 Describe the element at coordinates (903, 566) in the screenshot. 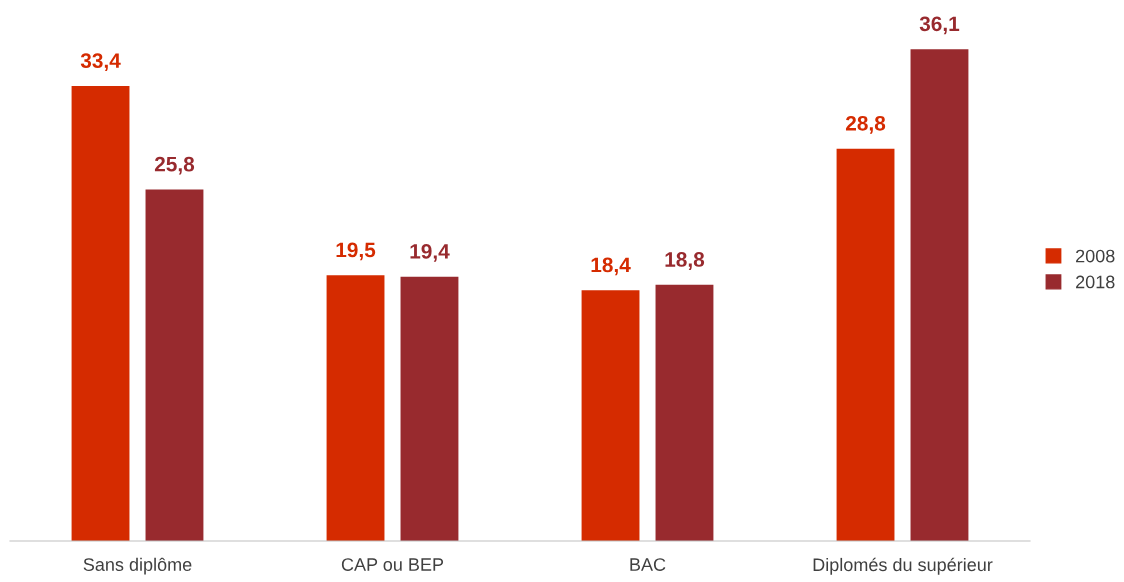

I see `x-tick-label: Diplomés du supérieur` at that location.